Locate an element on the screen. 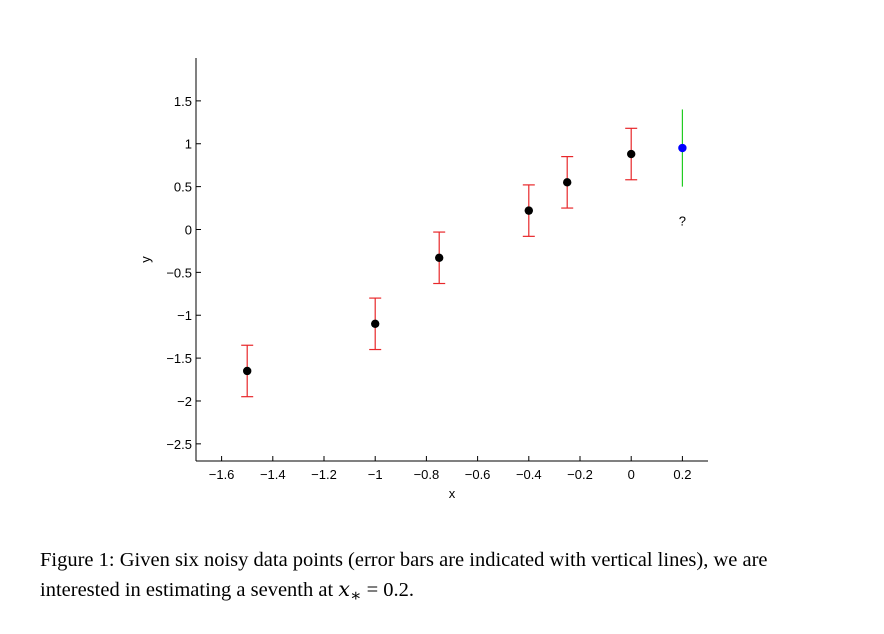  x-tick-label: −0.8 is located at coordinates (427, 474).